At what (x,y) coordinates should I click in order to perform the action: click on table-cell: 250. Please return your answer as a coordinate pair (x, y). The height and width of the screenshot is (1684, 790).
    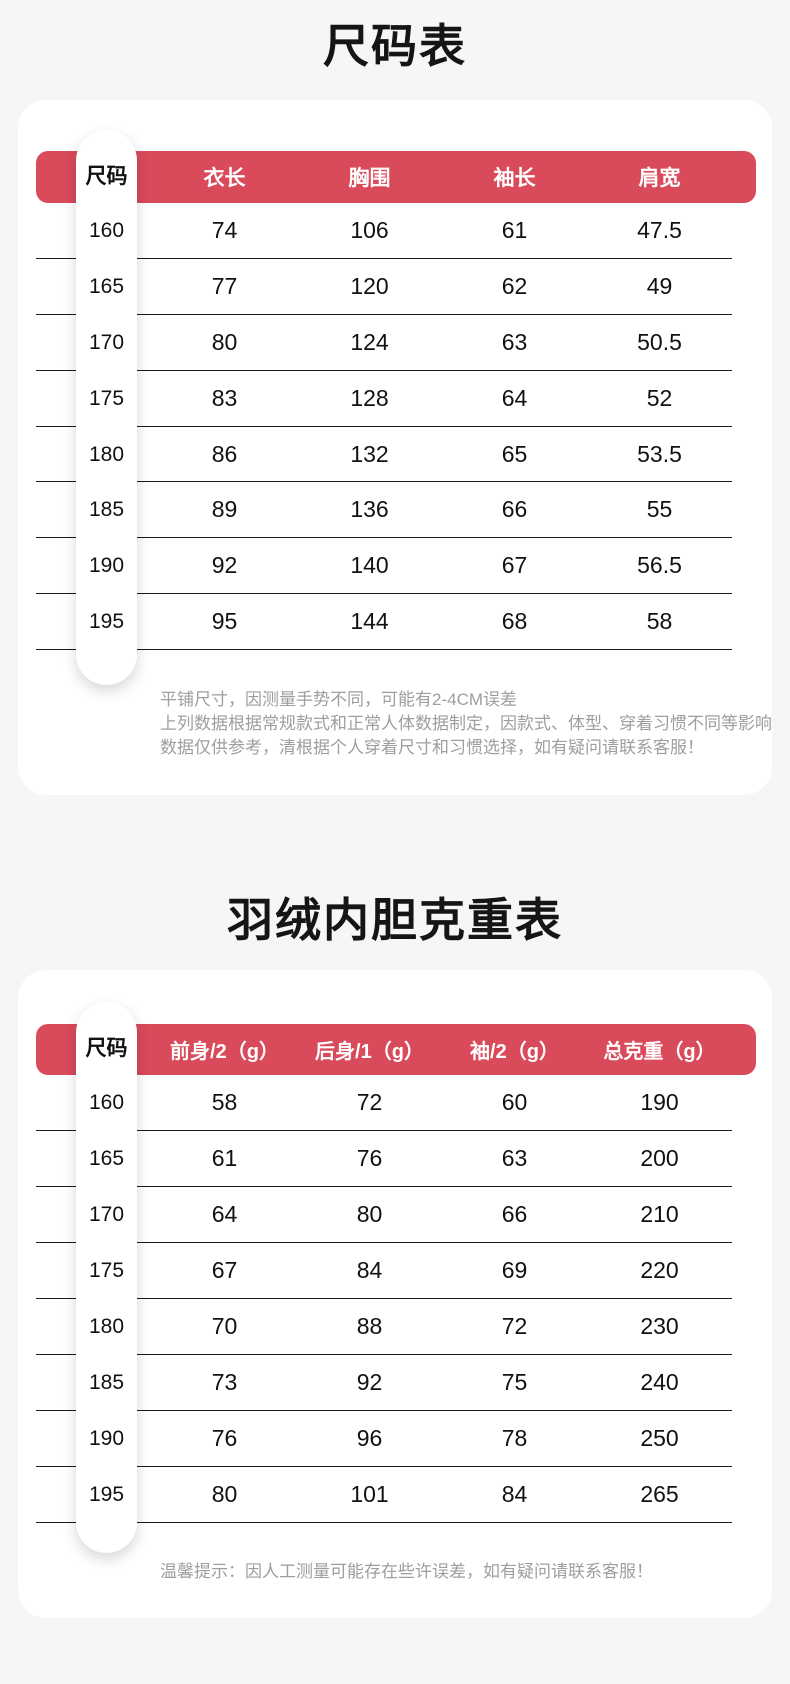
    Looking at the image, I should click on (659, 1438).